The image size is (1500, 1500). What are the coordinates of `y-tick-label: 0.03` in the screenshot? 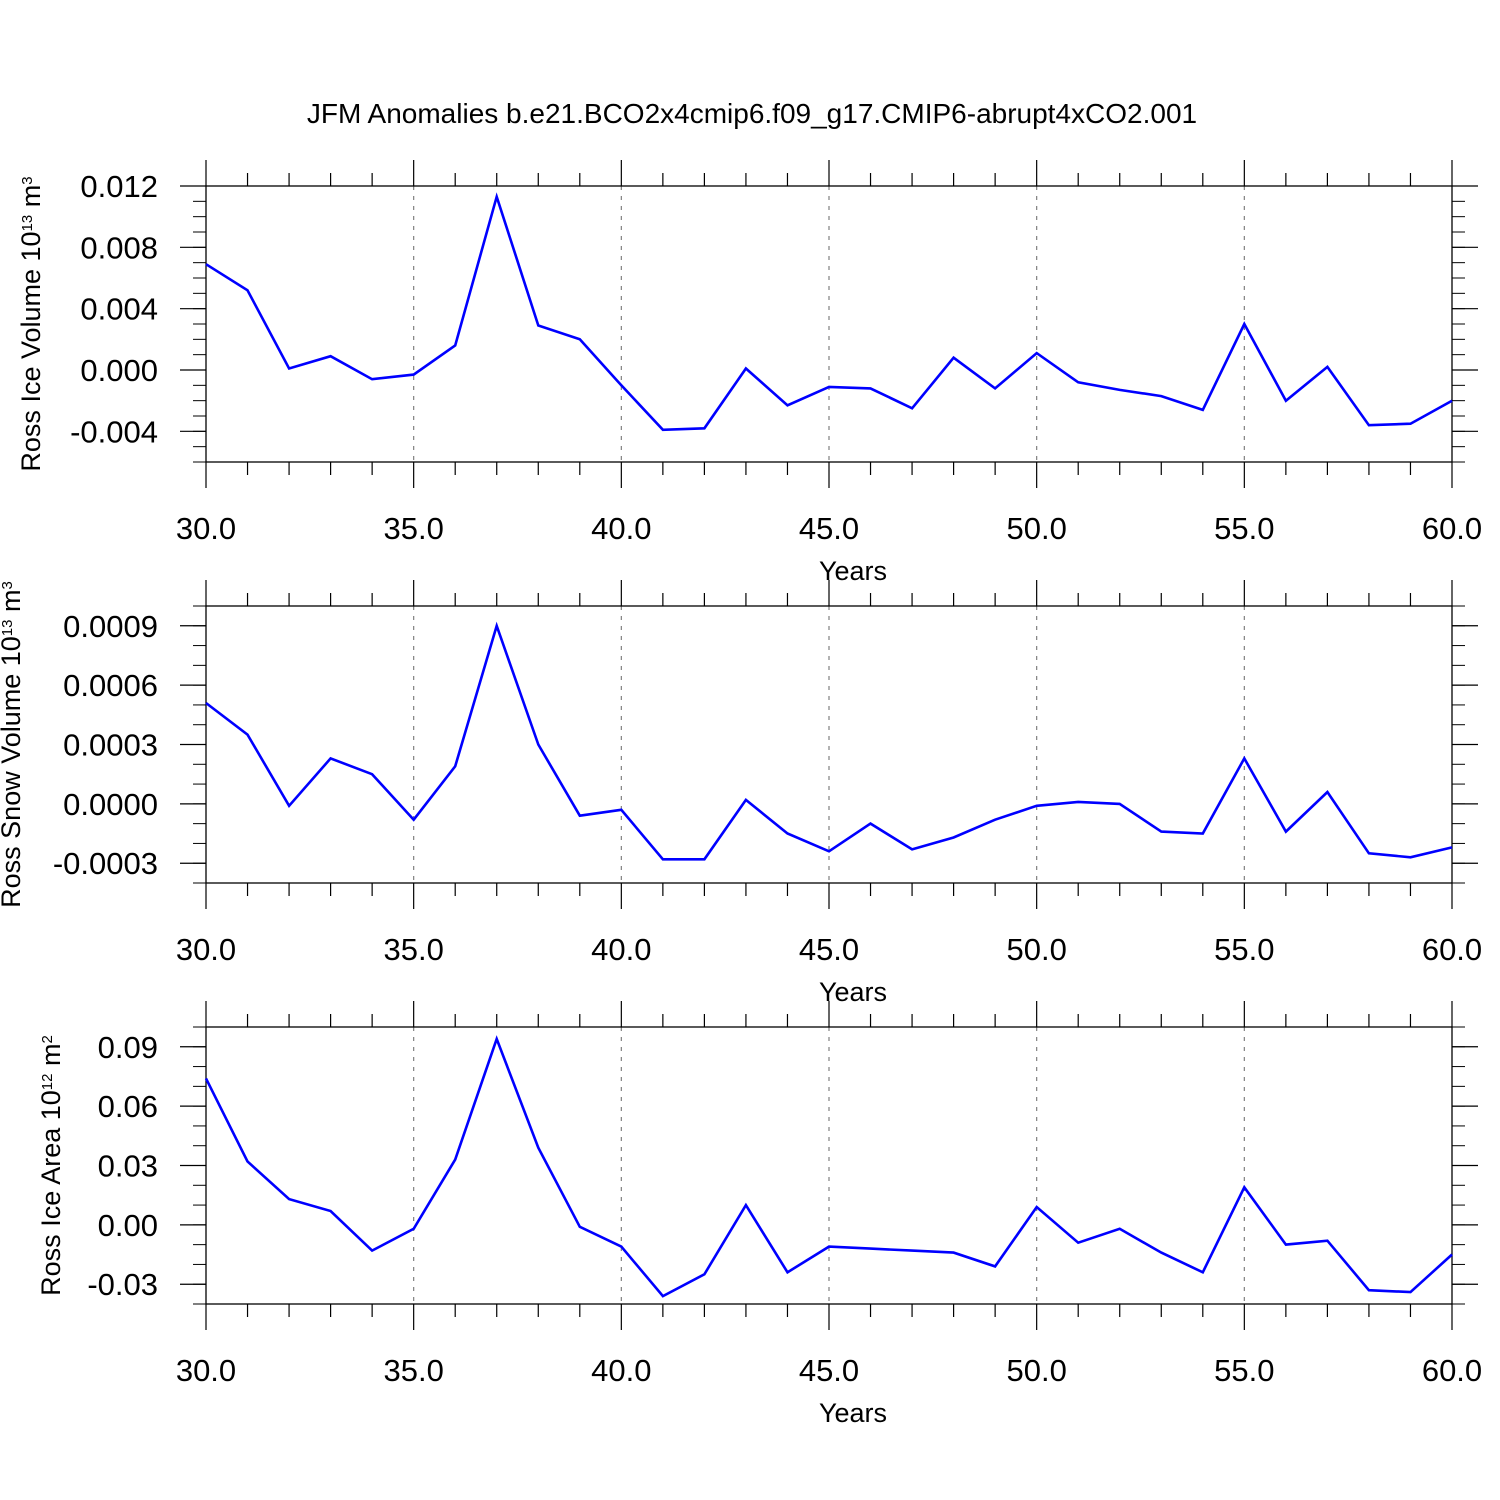 It's located at (128, 1166).